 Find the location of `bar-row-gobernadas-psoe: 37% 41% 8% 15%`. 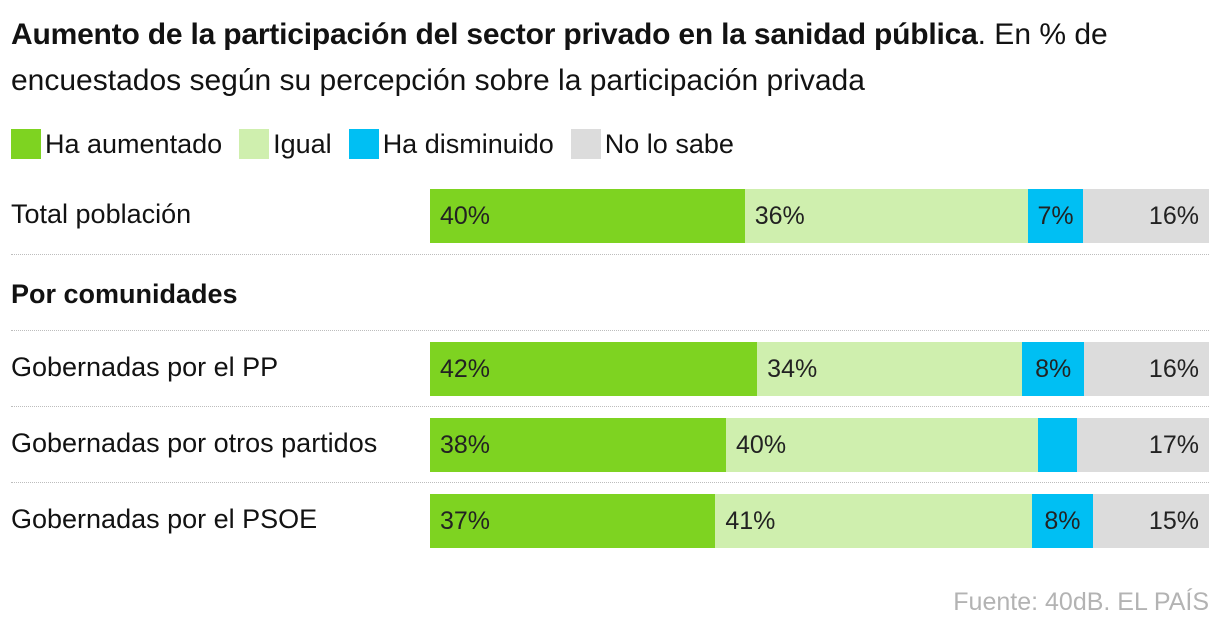

bar-row-gobernadas-psoe: 37% 41% 8% 15% is located at coordinates (819, 521).